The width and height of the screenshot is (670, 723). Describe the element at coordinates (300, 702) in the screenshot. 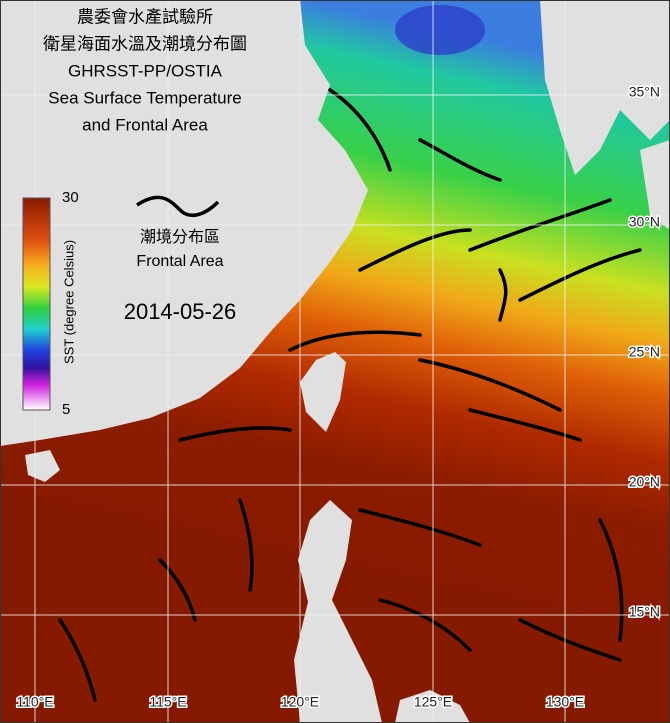

I see `lon-label: 120°E` at that location.